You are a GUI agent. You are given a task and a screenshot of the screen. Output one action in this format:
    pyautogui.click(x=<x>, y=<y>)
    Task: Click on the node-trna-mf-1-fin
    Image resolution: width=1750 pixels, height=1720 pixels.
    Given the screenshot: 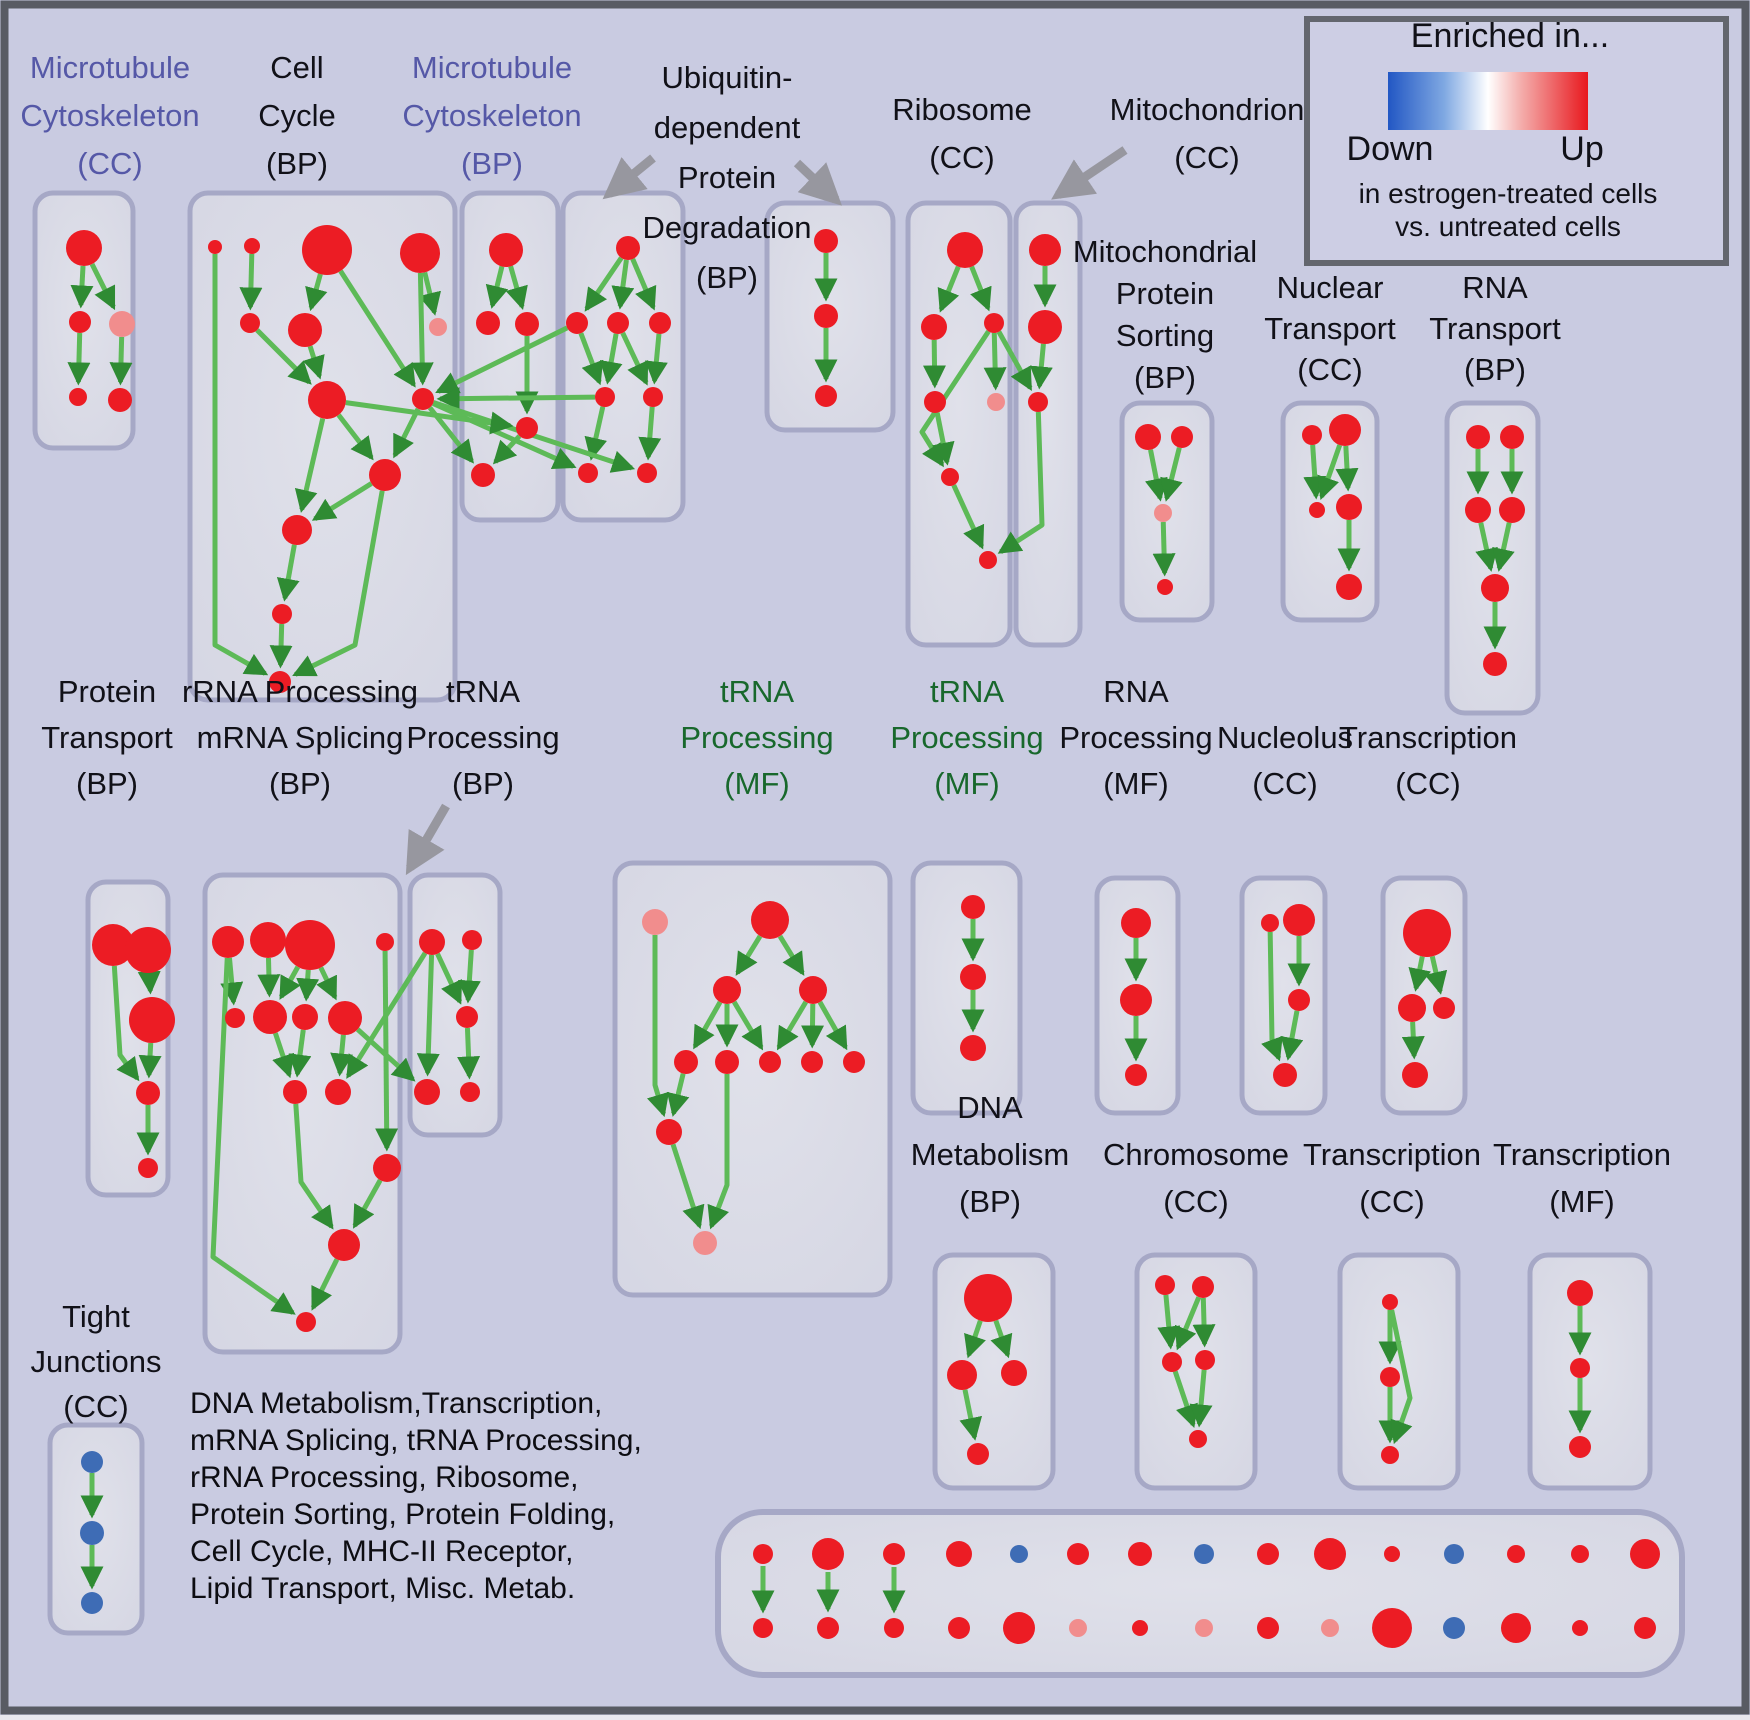 What is the action you would take?
    pyautogui.click(x=705, y=1243)
    